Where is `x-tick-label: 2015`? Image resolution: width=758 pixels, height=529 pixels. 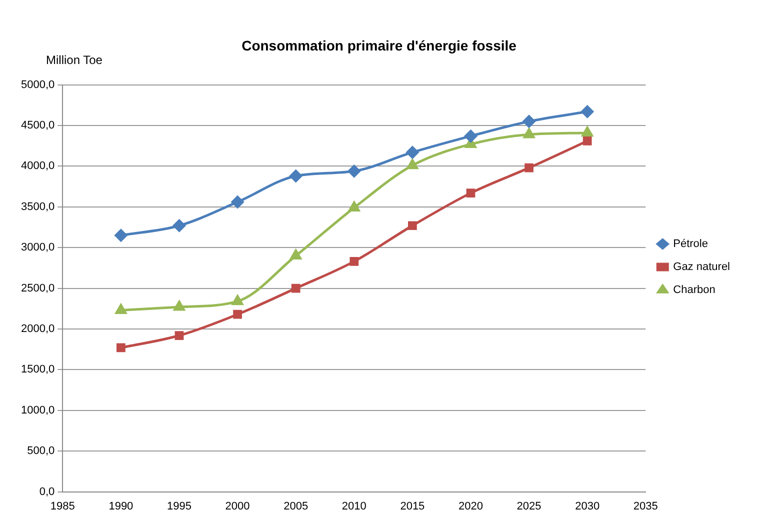 x-tick-label: 2015 is located at coordinates (412, 506).